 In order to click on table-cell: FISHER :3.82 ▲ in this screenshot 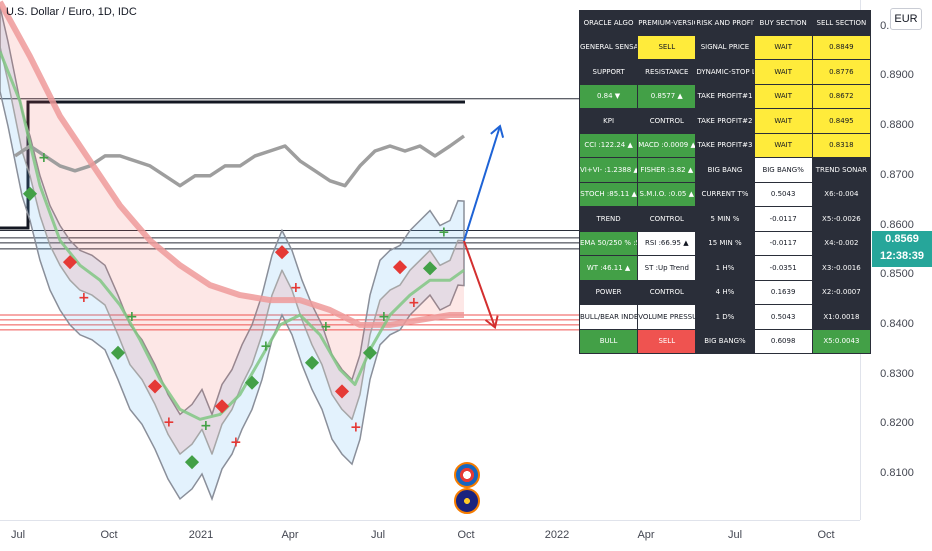, I will do `click(667, 170)`.